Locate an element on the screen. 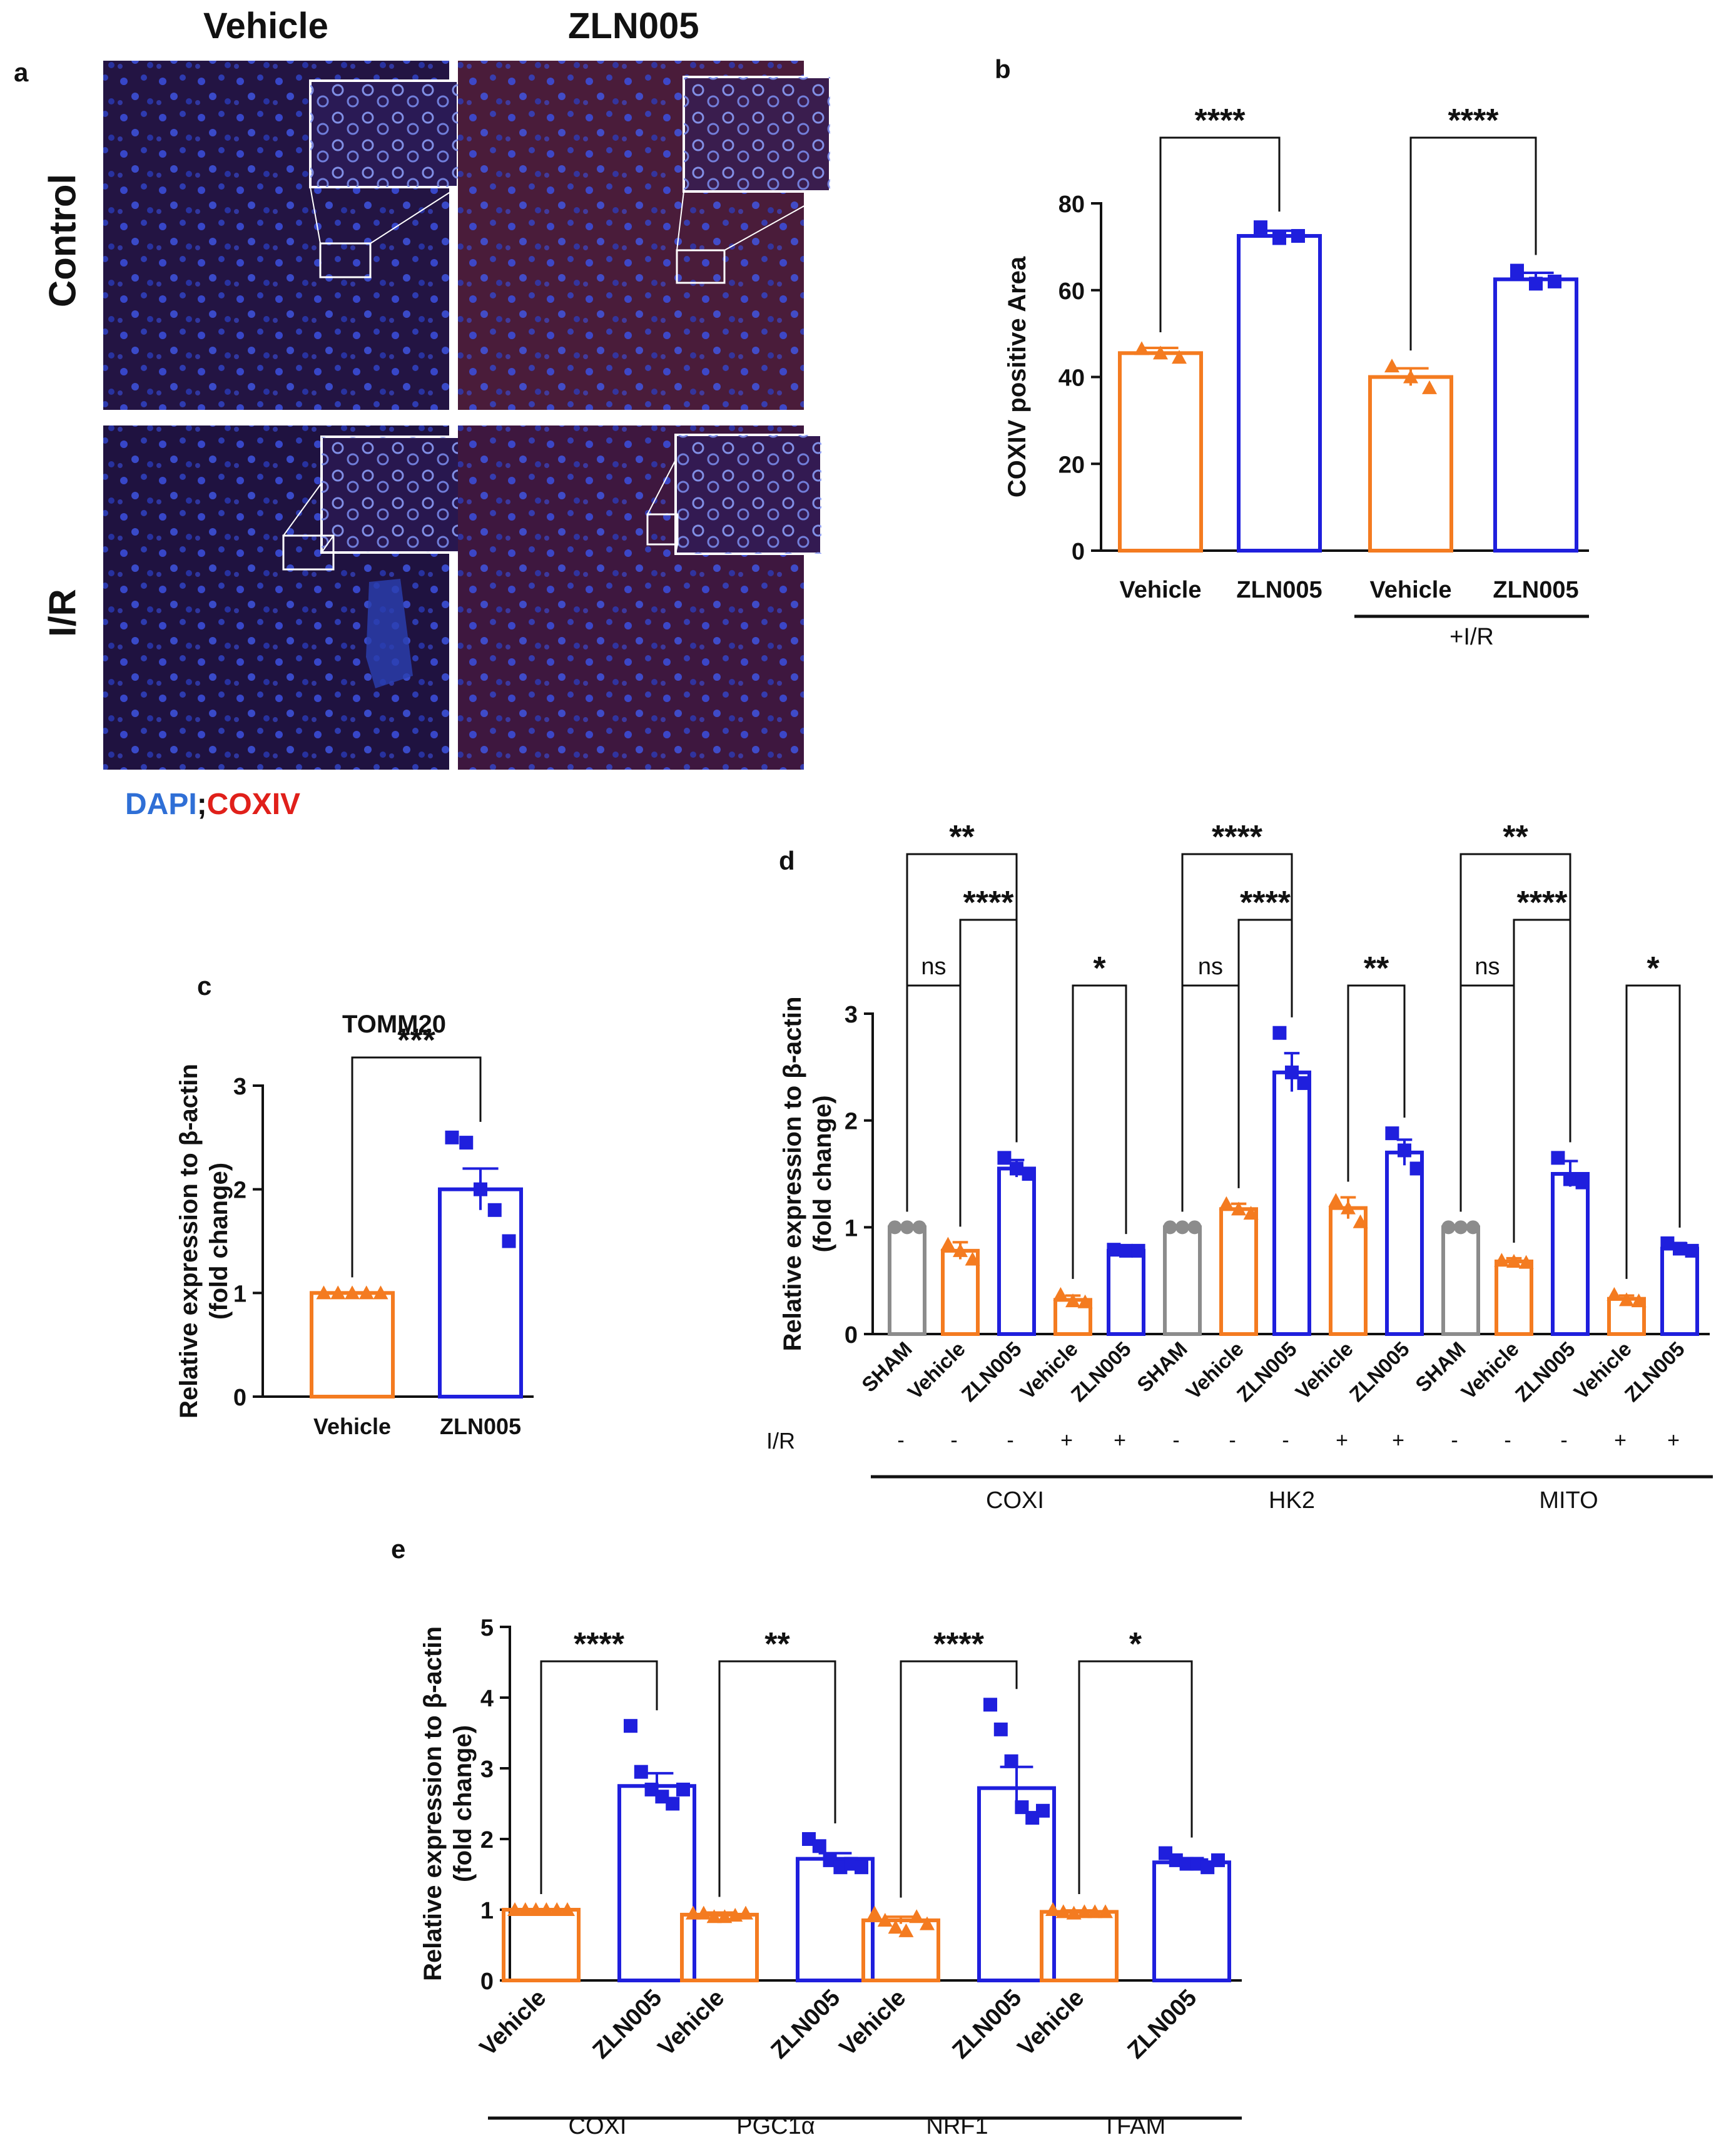 The width and height of the screenshot is (1736, 2140). sig-label: *** is located at coordinates (416, 1041).